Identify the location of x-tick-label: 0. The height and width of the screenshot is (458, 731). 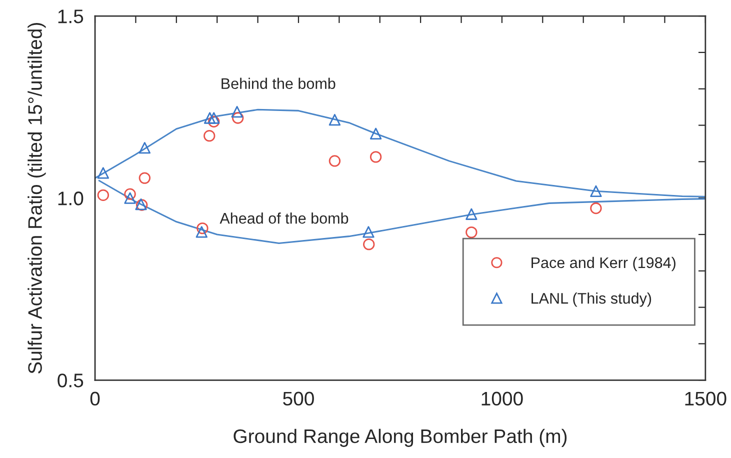
(95, 399).